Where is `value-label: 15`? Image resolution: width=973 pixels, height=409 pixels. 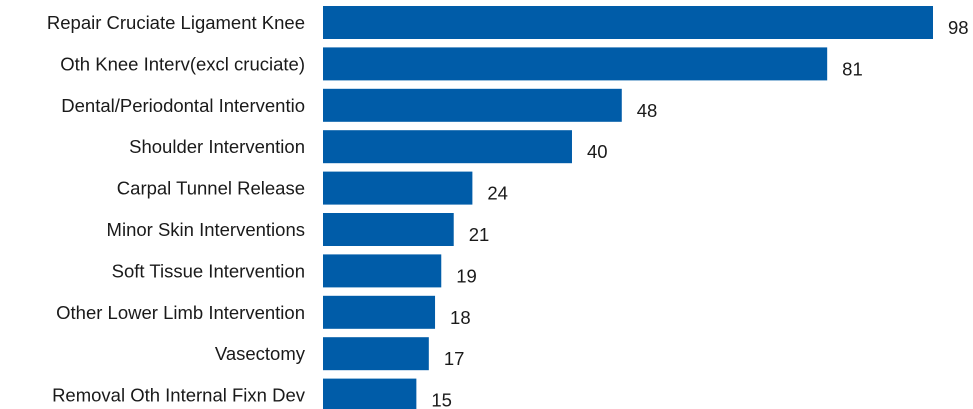
value-label: 15 is located at coordinates (441, 399).